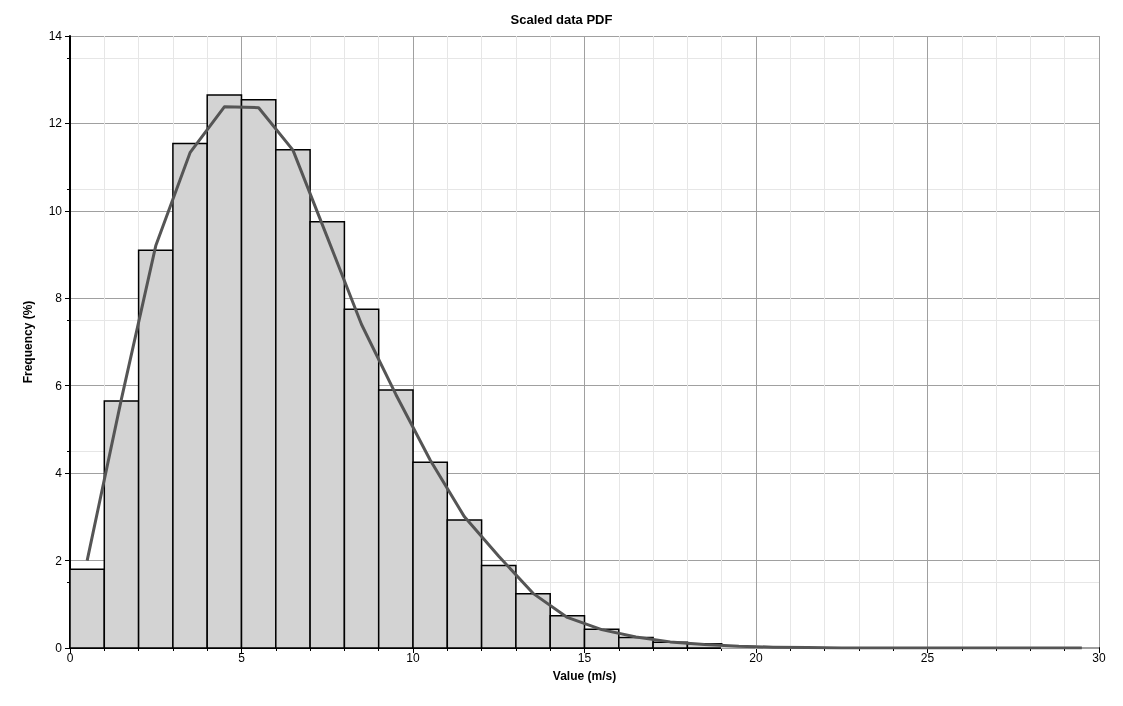  What do you see at coordinates (584, 658) in the screenshot?
I see `x-tick-label: 15` at bounding box center [584, 658].